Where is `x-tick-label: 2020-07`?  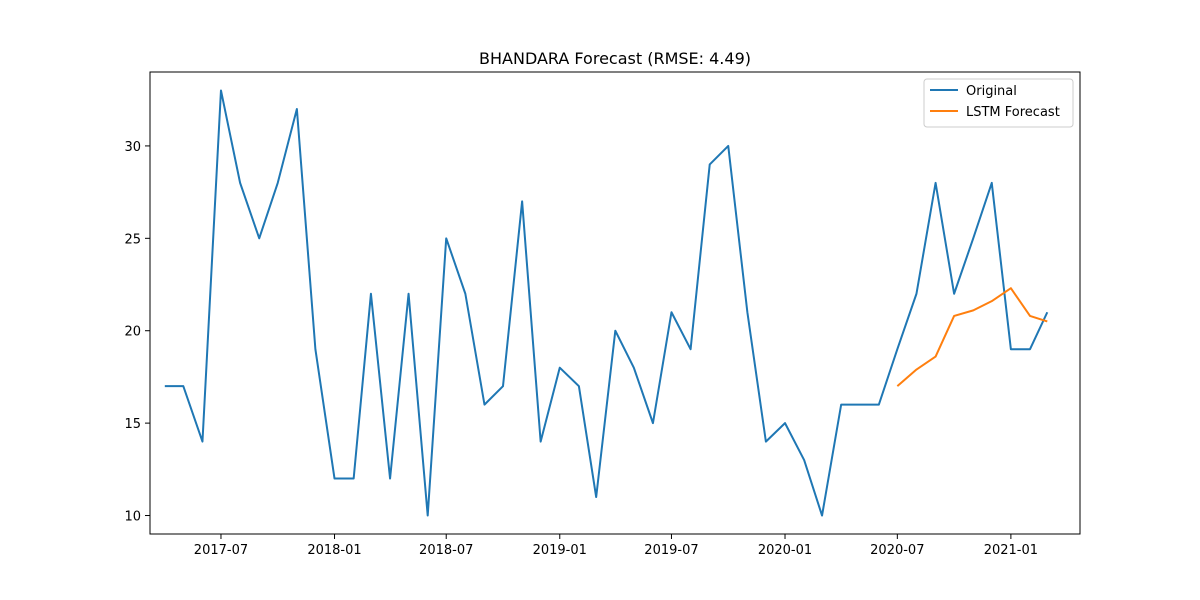
x-tick-label: 2020-07 is located at coordinates (897, 550).